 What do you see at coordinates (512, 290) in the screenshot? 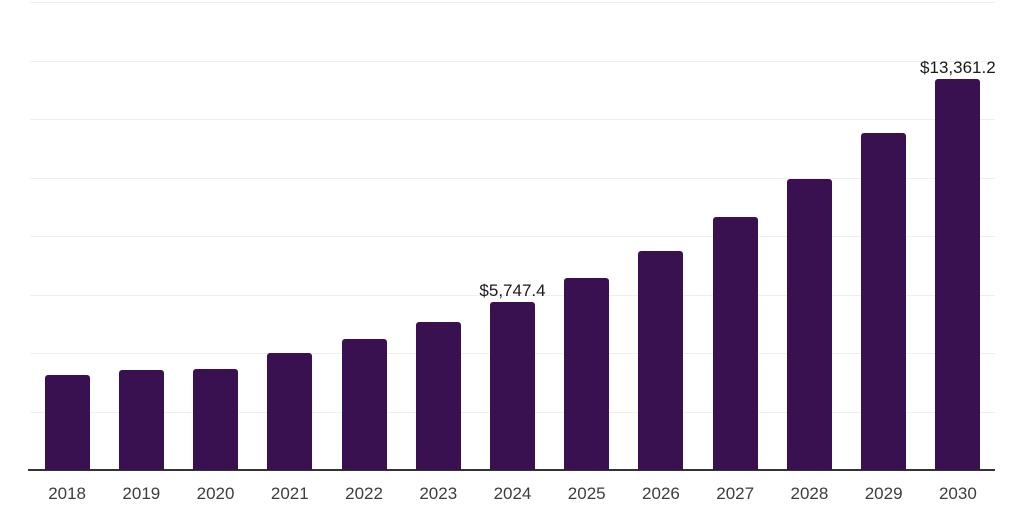
I see `data-label-2024: $5,747.4` at bounding box center [512, 290].